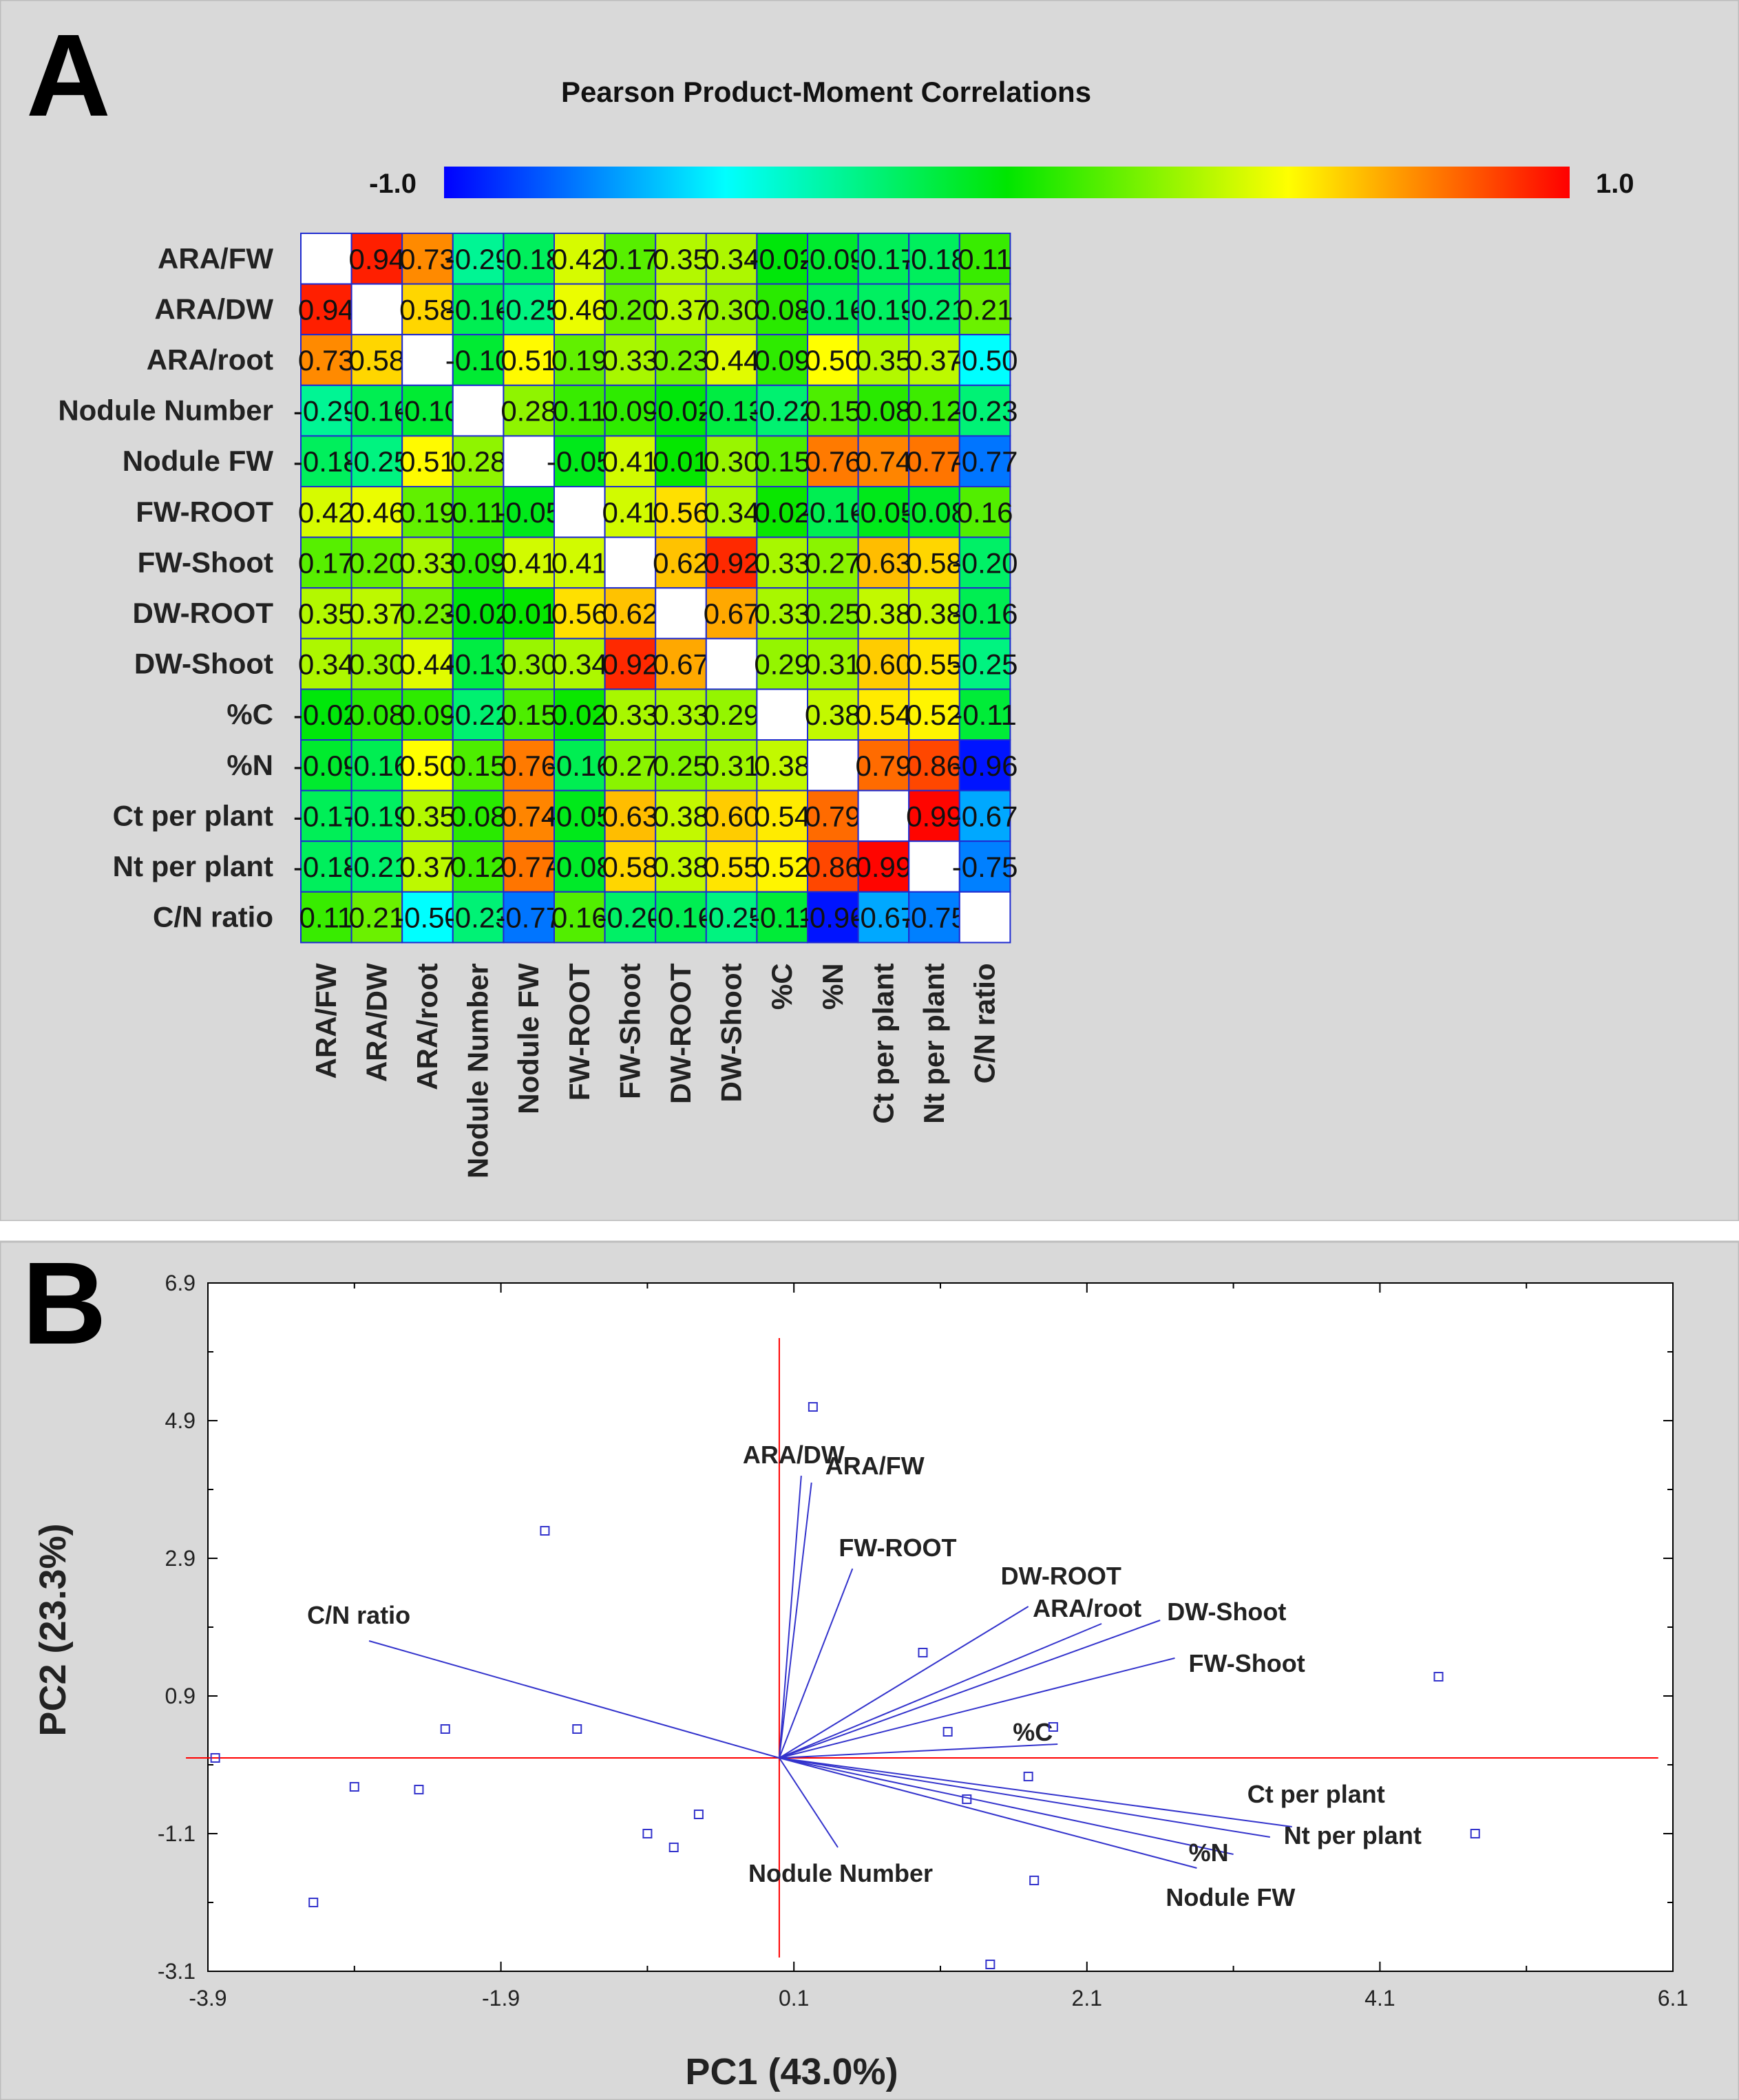 This screenshot has height=2100, width=1739. I want to click on heatmap-cell-value: -0.96, so click(985, 766).